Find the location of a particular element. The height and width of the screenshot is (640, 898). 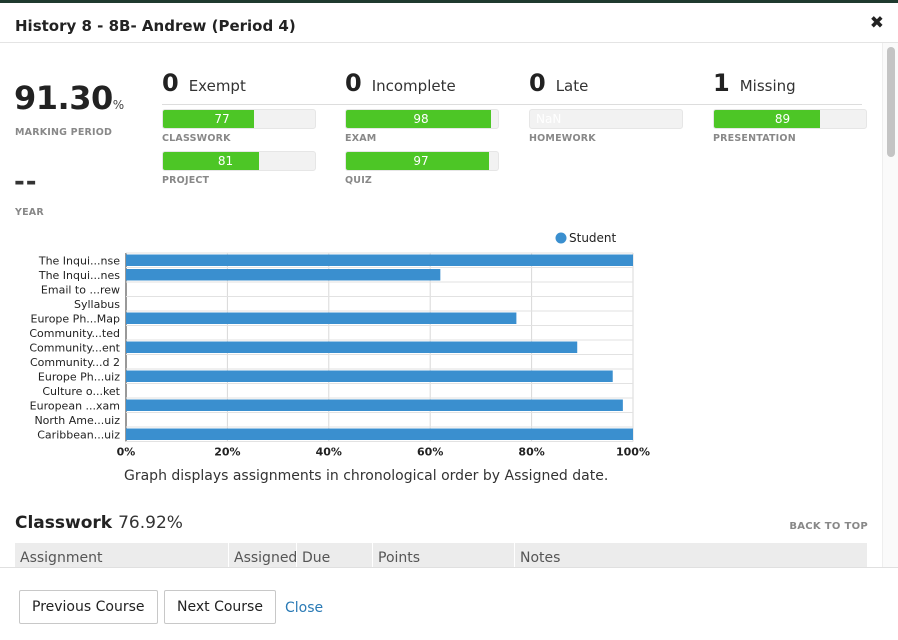

stat-label: Incomplete is located at coordinates (413, 86).